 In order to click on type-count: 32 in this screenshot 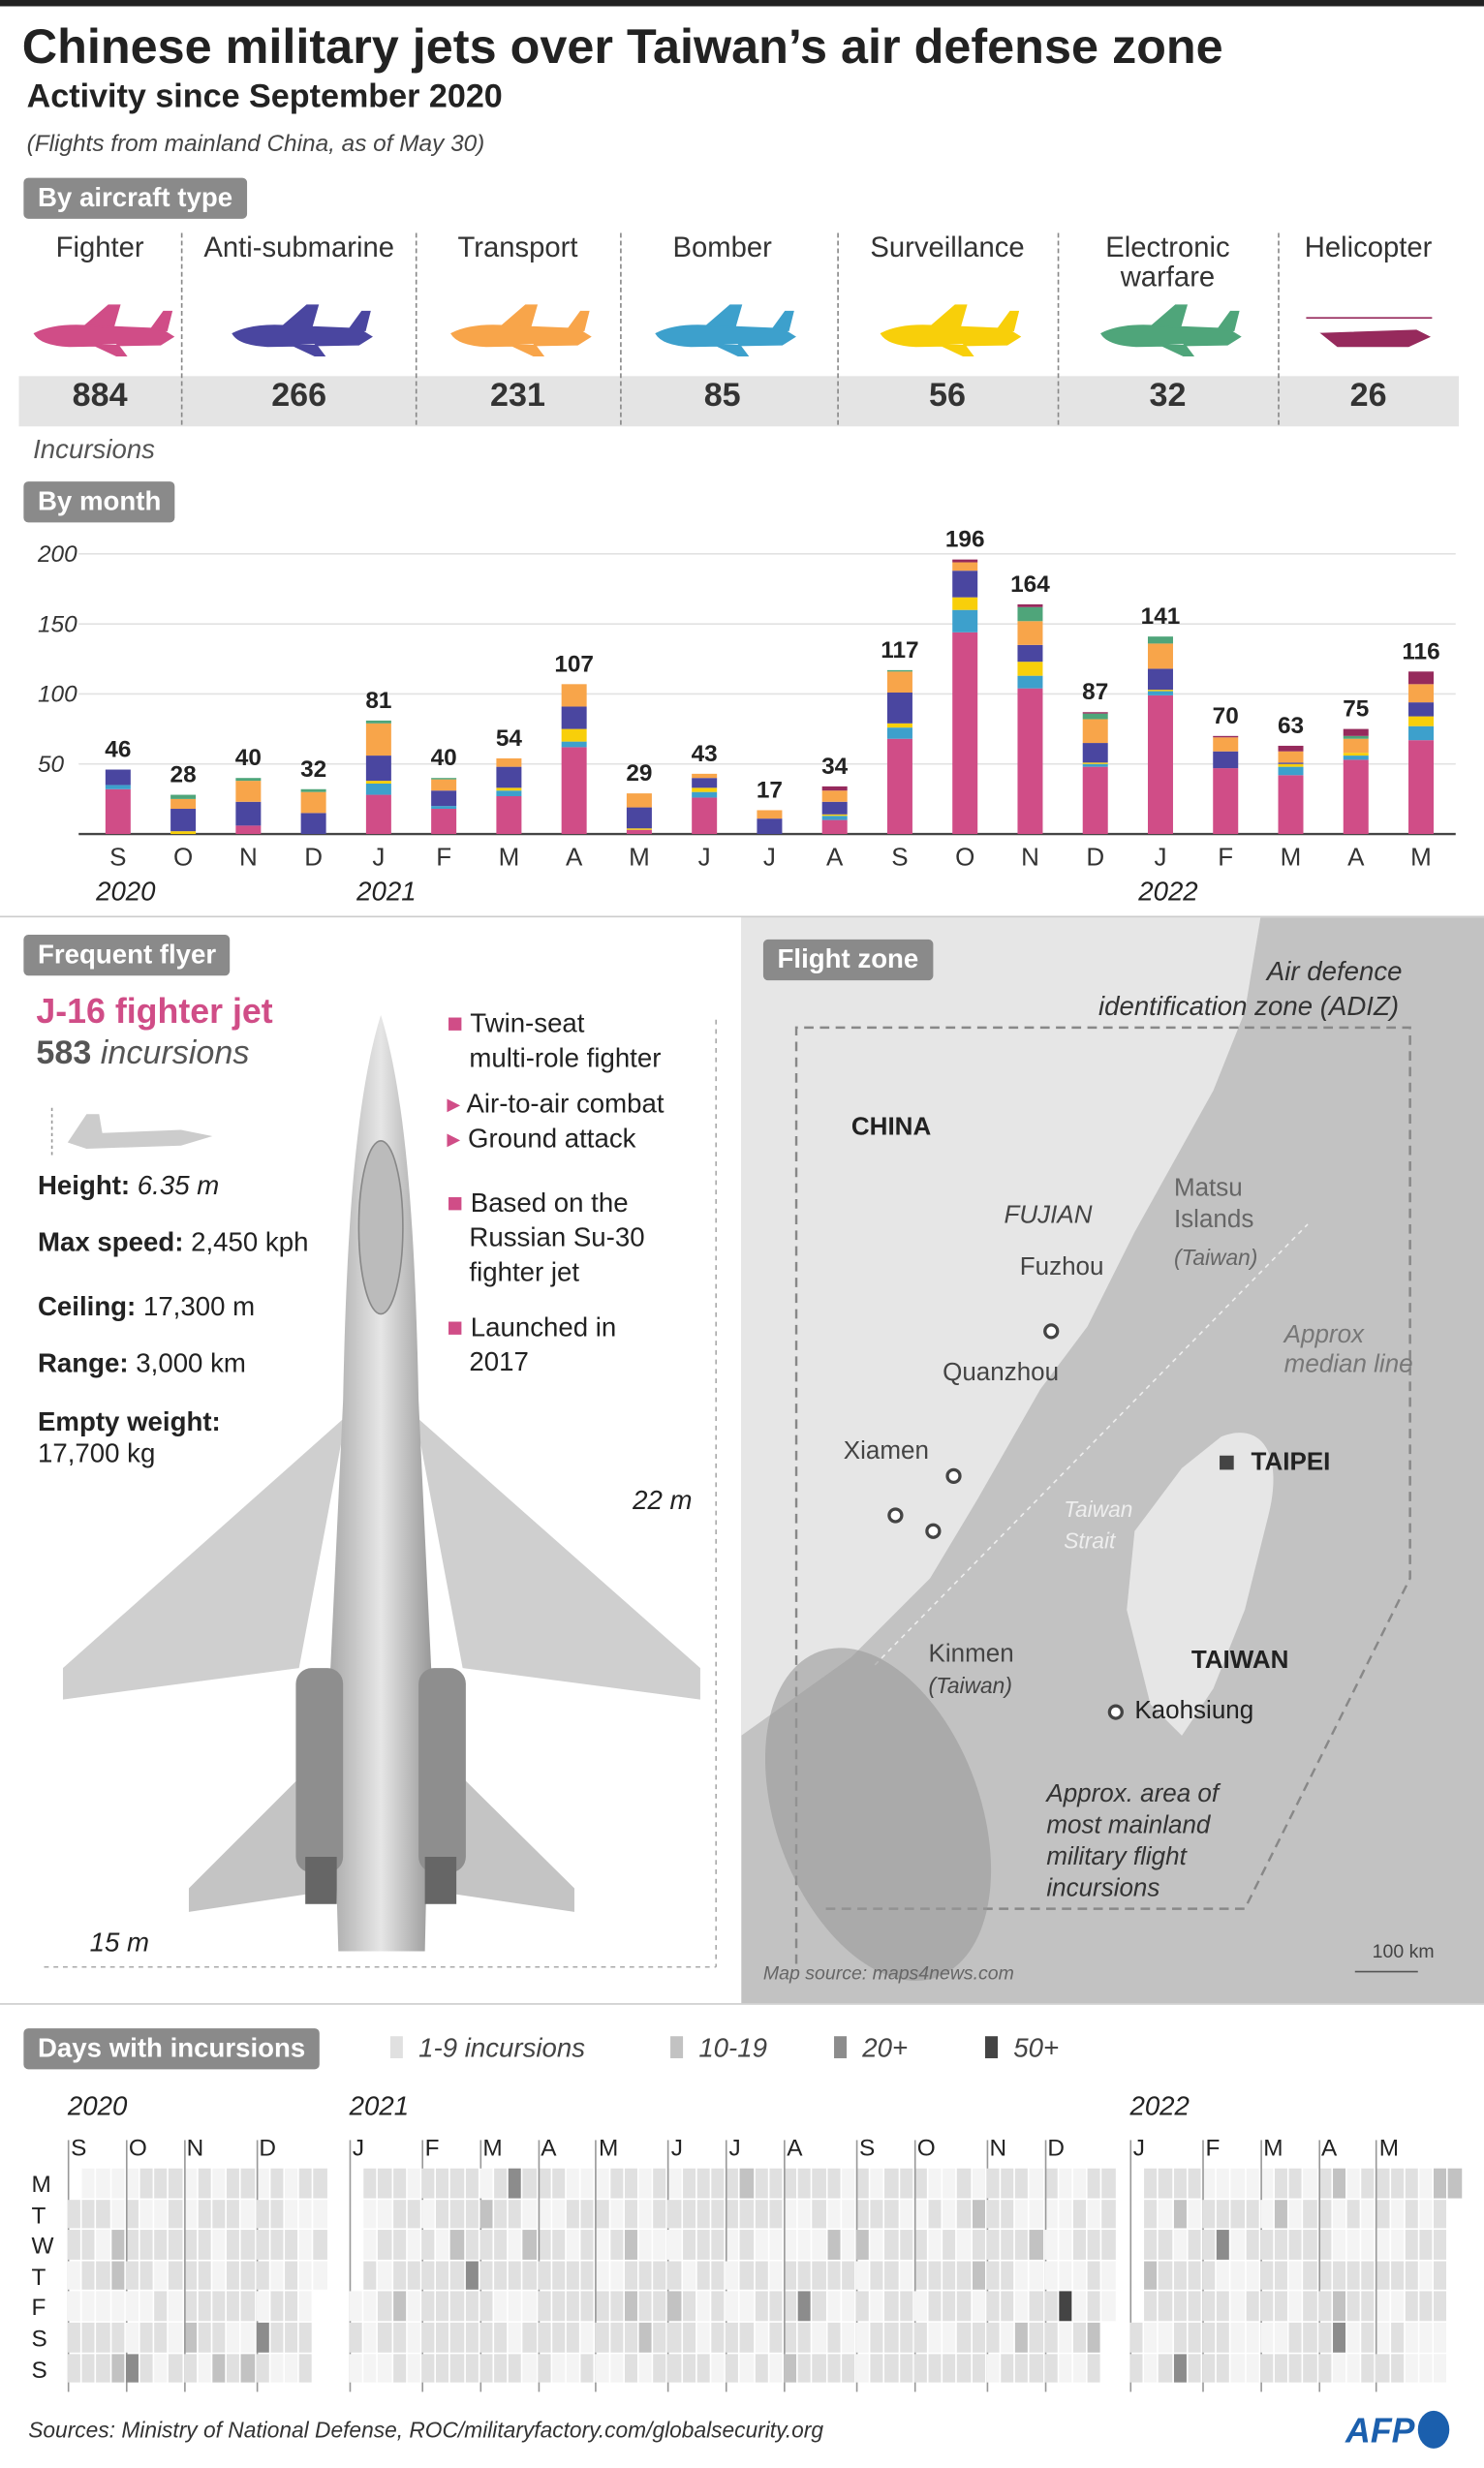, I will do `click(1168, 396)`.